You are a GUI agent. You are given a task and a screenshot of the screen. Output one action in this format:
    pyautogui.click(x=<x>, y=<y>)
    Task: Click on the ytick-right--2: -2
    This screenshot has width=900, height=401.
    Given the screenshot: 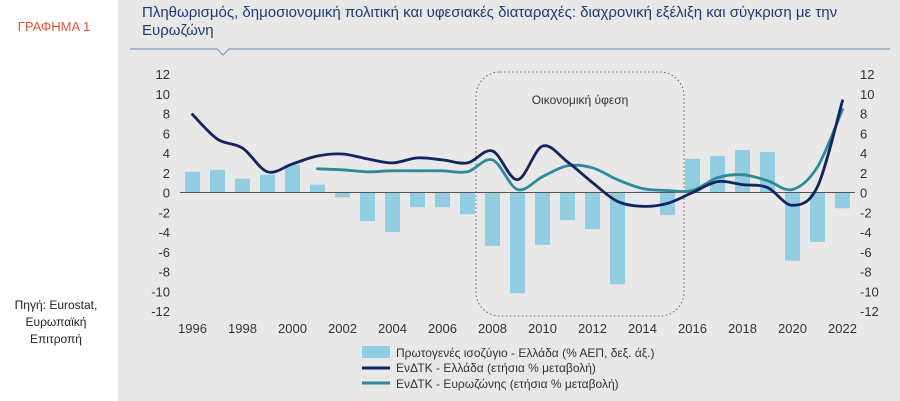 What is the action you would take?
    pyautogui.click(x=866, y=212)
    